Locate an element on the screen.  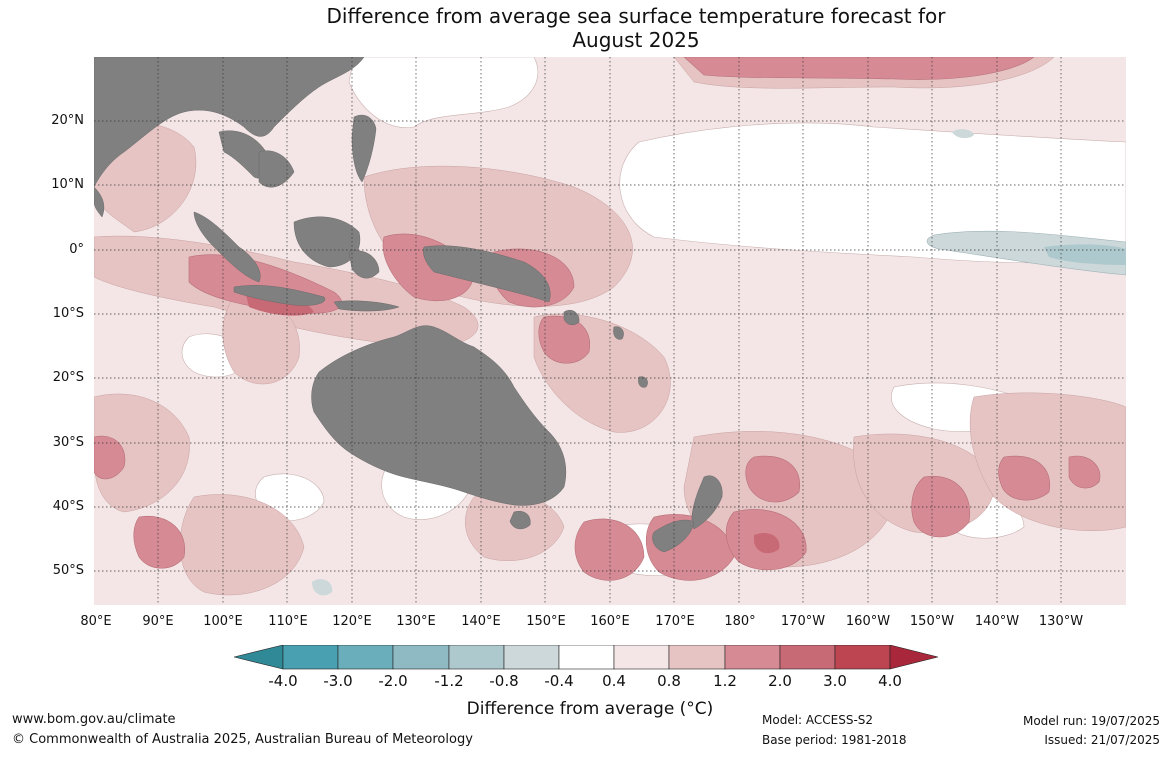
lat-label-40s: 40°S is located at coordinates (68, 506).